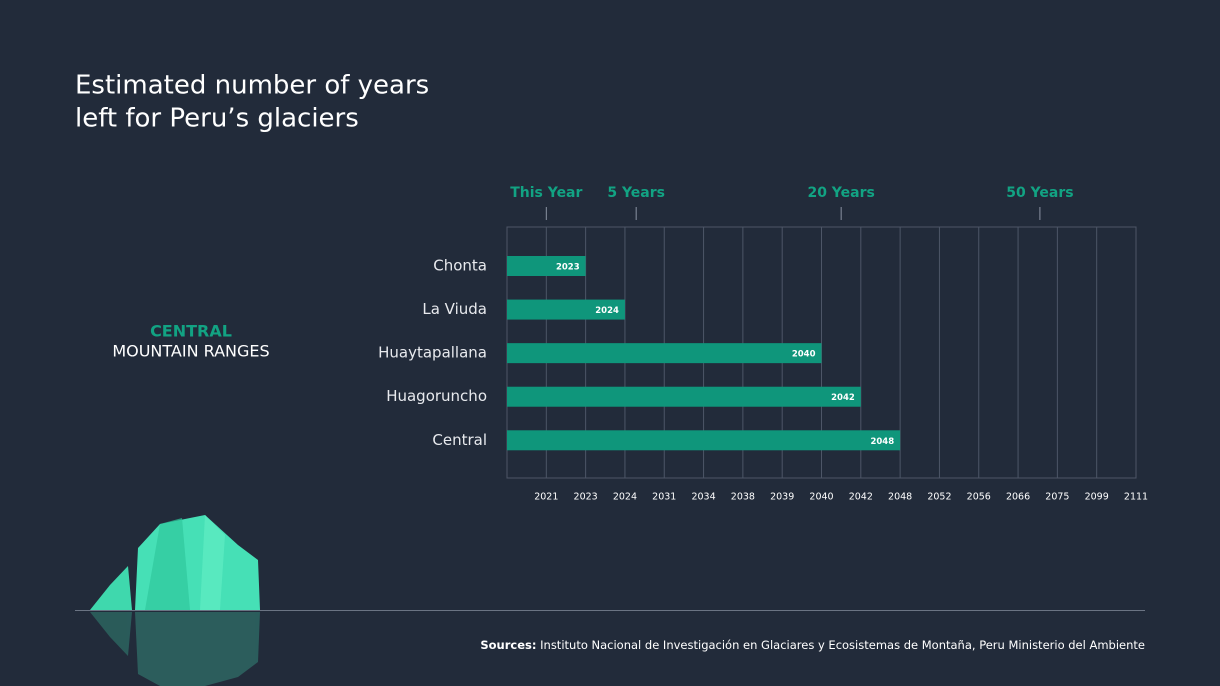 This screenshot has width=1220, height=686. Describe the element at coordinates (821, 497) in the screenshot. I see `x-tick-label: 2040` at that location.